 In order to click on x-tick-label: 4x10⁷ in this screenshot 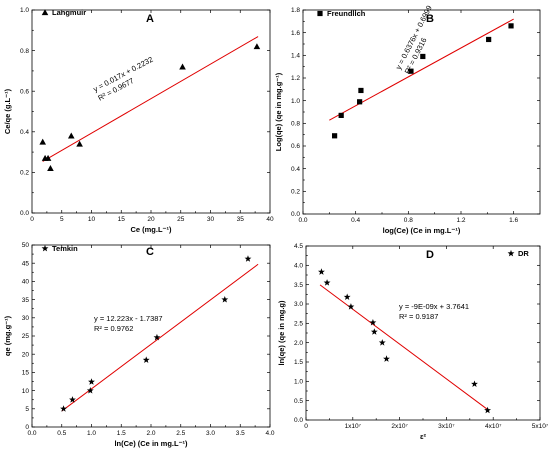, I will do `click(493, 426)`.